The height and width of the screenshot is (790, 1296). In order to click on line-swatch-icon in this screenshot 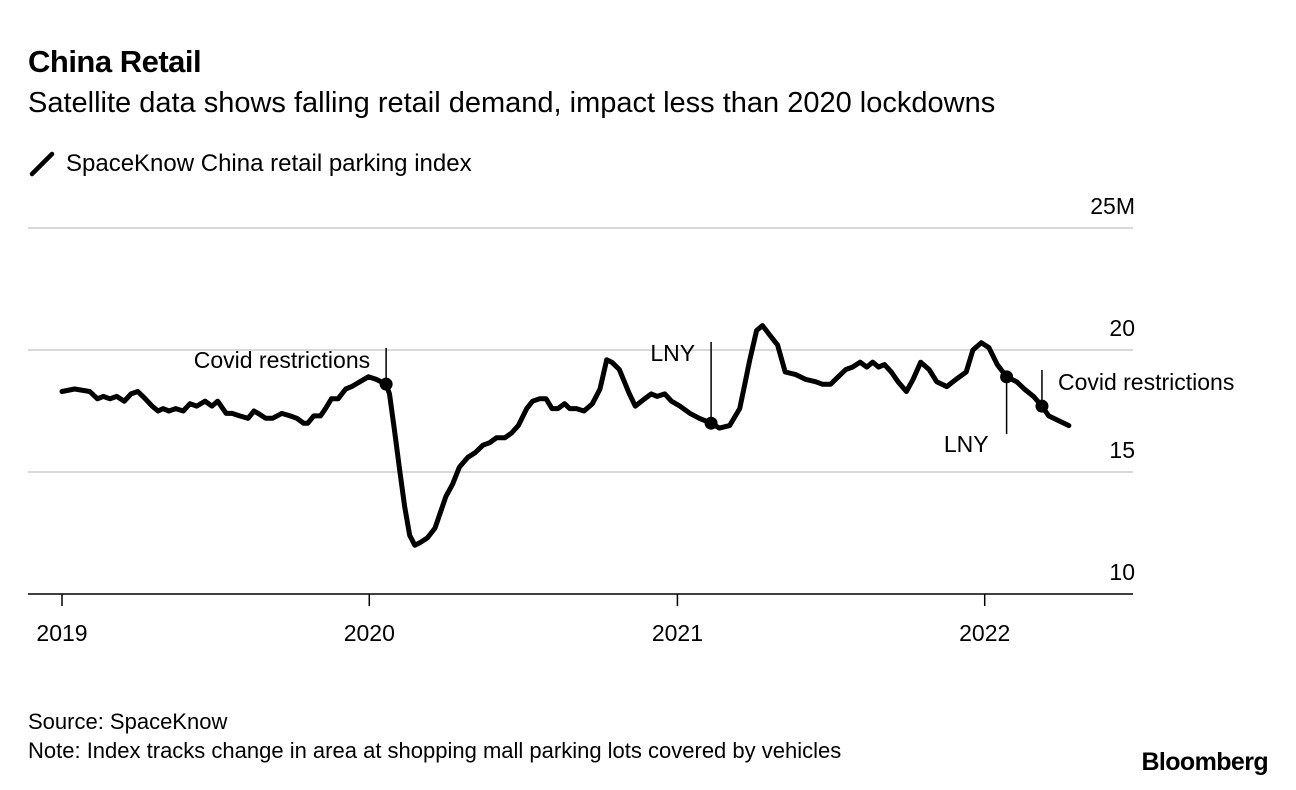, I will do `click(42, 164)`.